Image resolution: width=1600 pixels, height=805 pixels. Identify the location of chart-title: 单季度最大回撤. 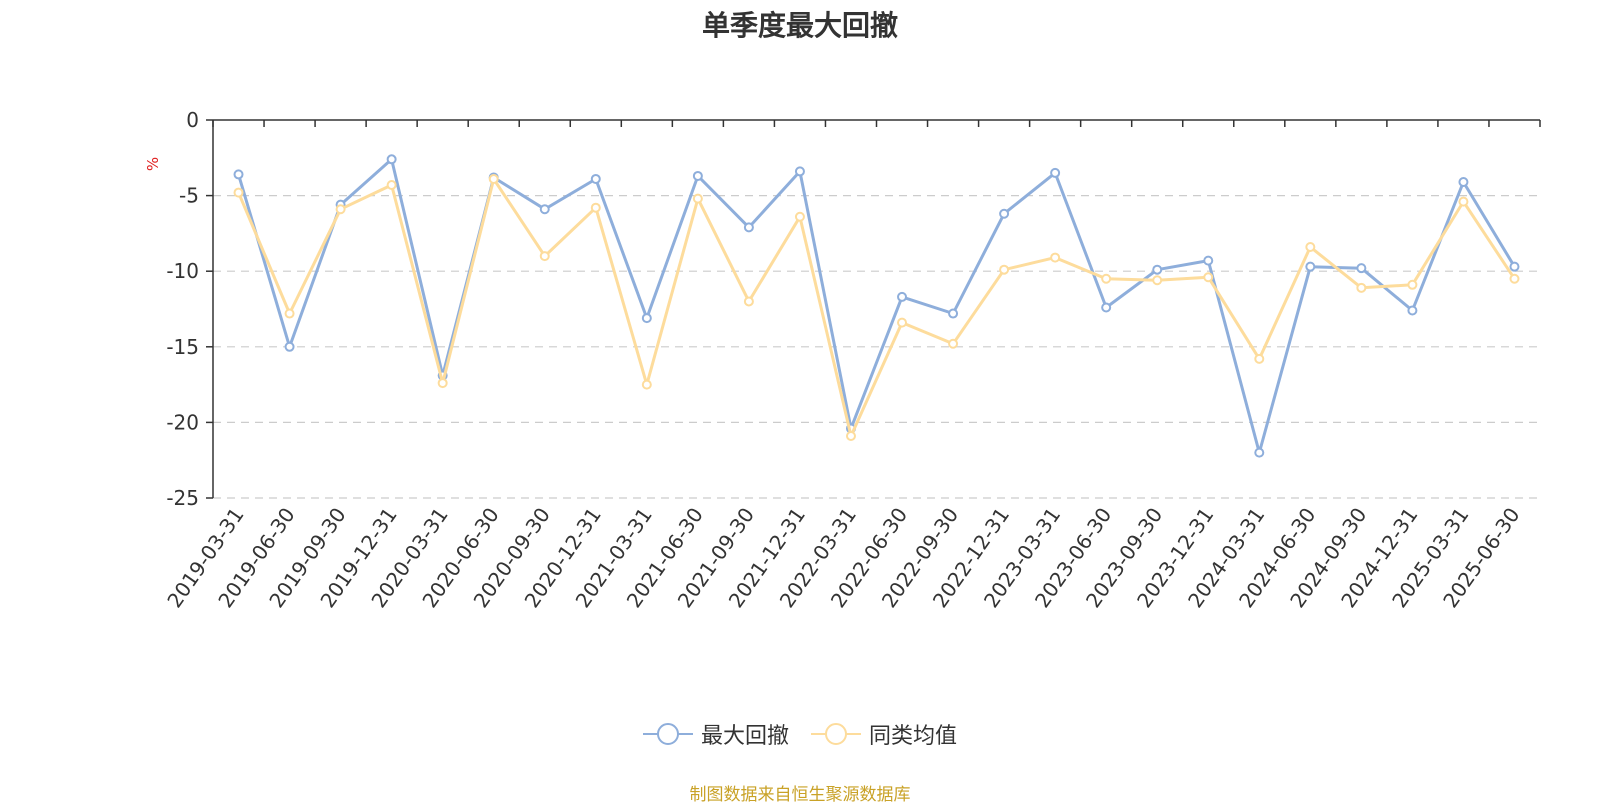
(799, 25).